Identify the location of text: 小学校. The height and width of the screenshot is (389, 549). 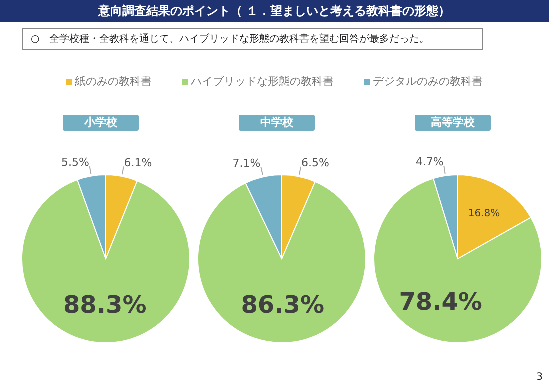
(101, 123).